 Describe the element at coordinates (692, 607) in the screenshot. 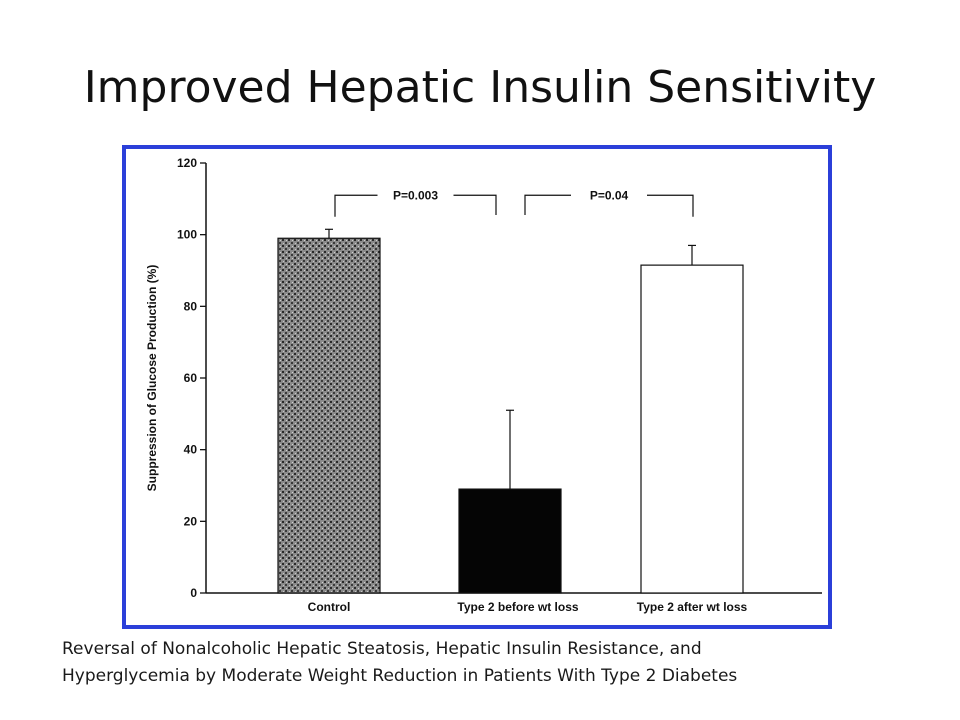

I see `category-label-3: Type 2 after wt loss` at that location.